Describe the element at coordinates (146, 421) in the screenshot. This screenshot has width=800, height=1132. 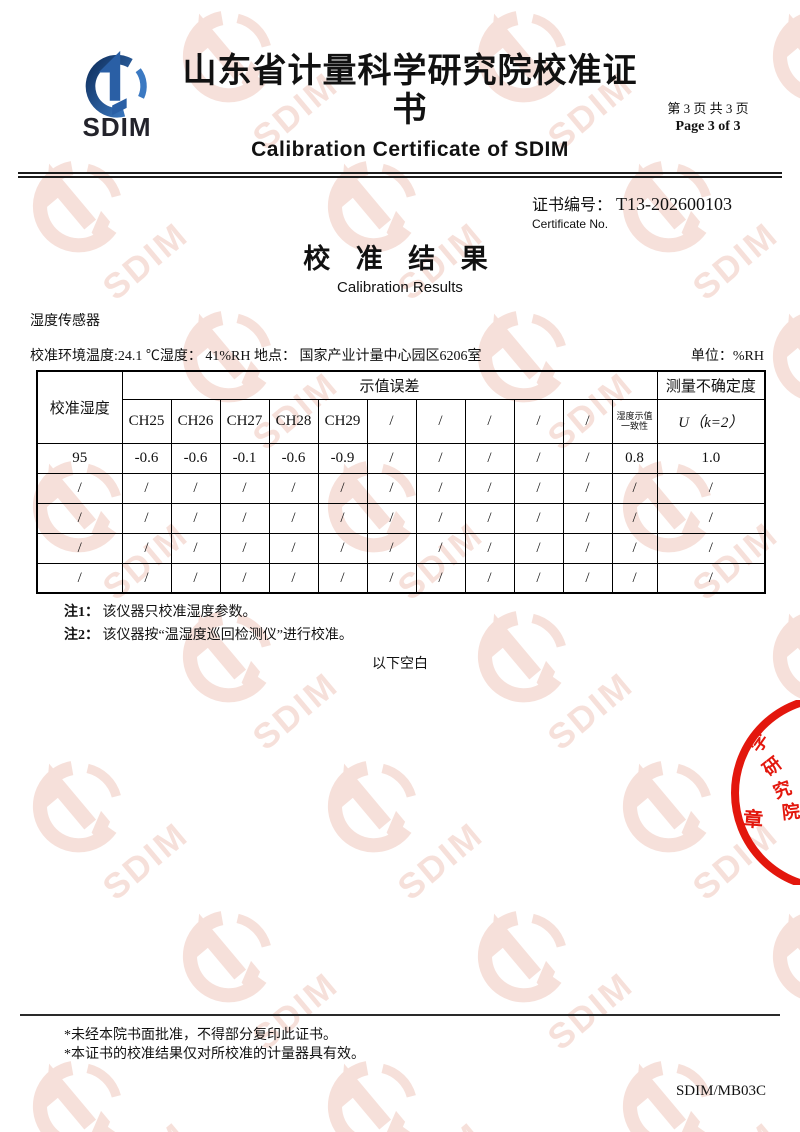
I see `channel-header: CH25` at that location.